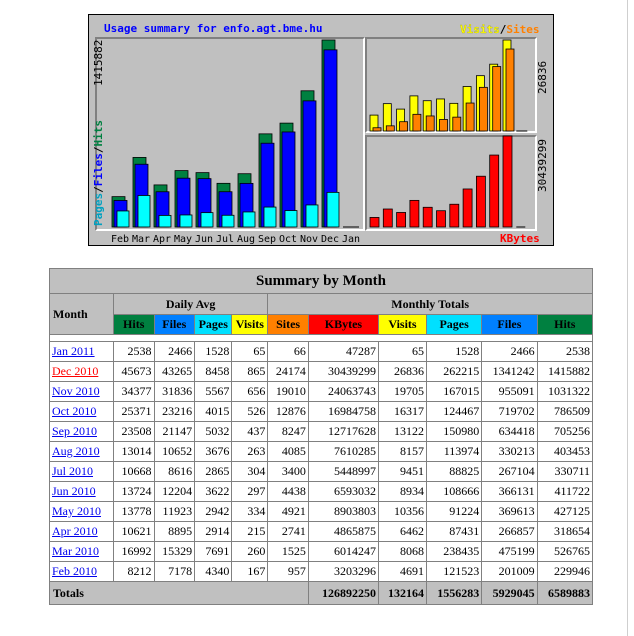  Describe the element at coordinates (73, 471) in the screenshot. I see `month-link: Jul 2010` at that location.